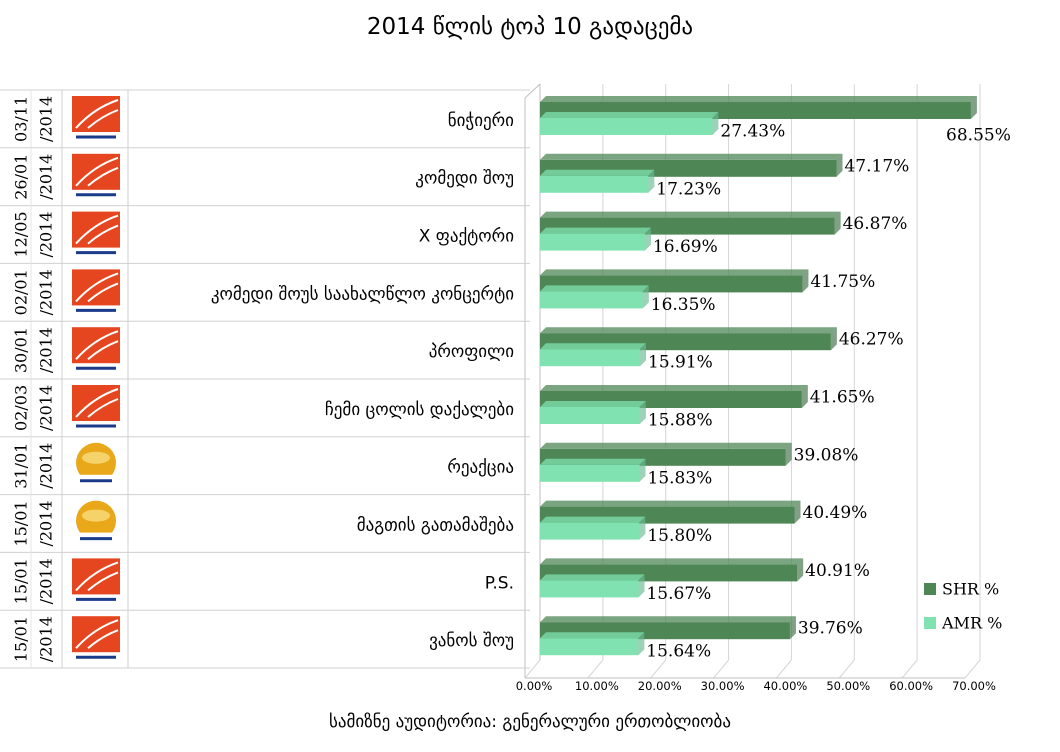 The height and width of the screenshot is (752, 1060). I want to click on y-axis-depth-top, so click(532, 91).